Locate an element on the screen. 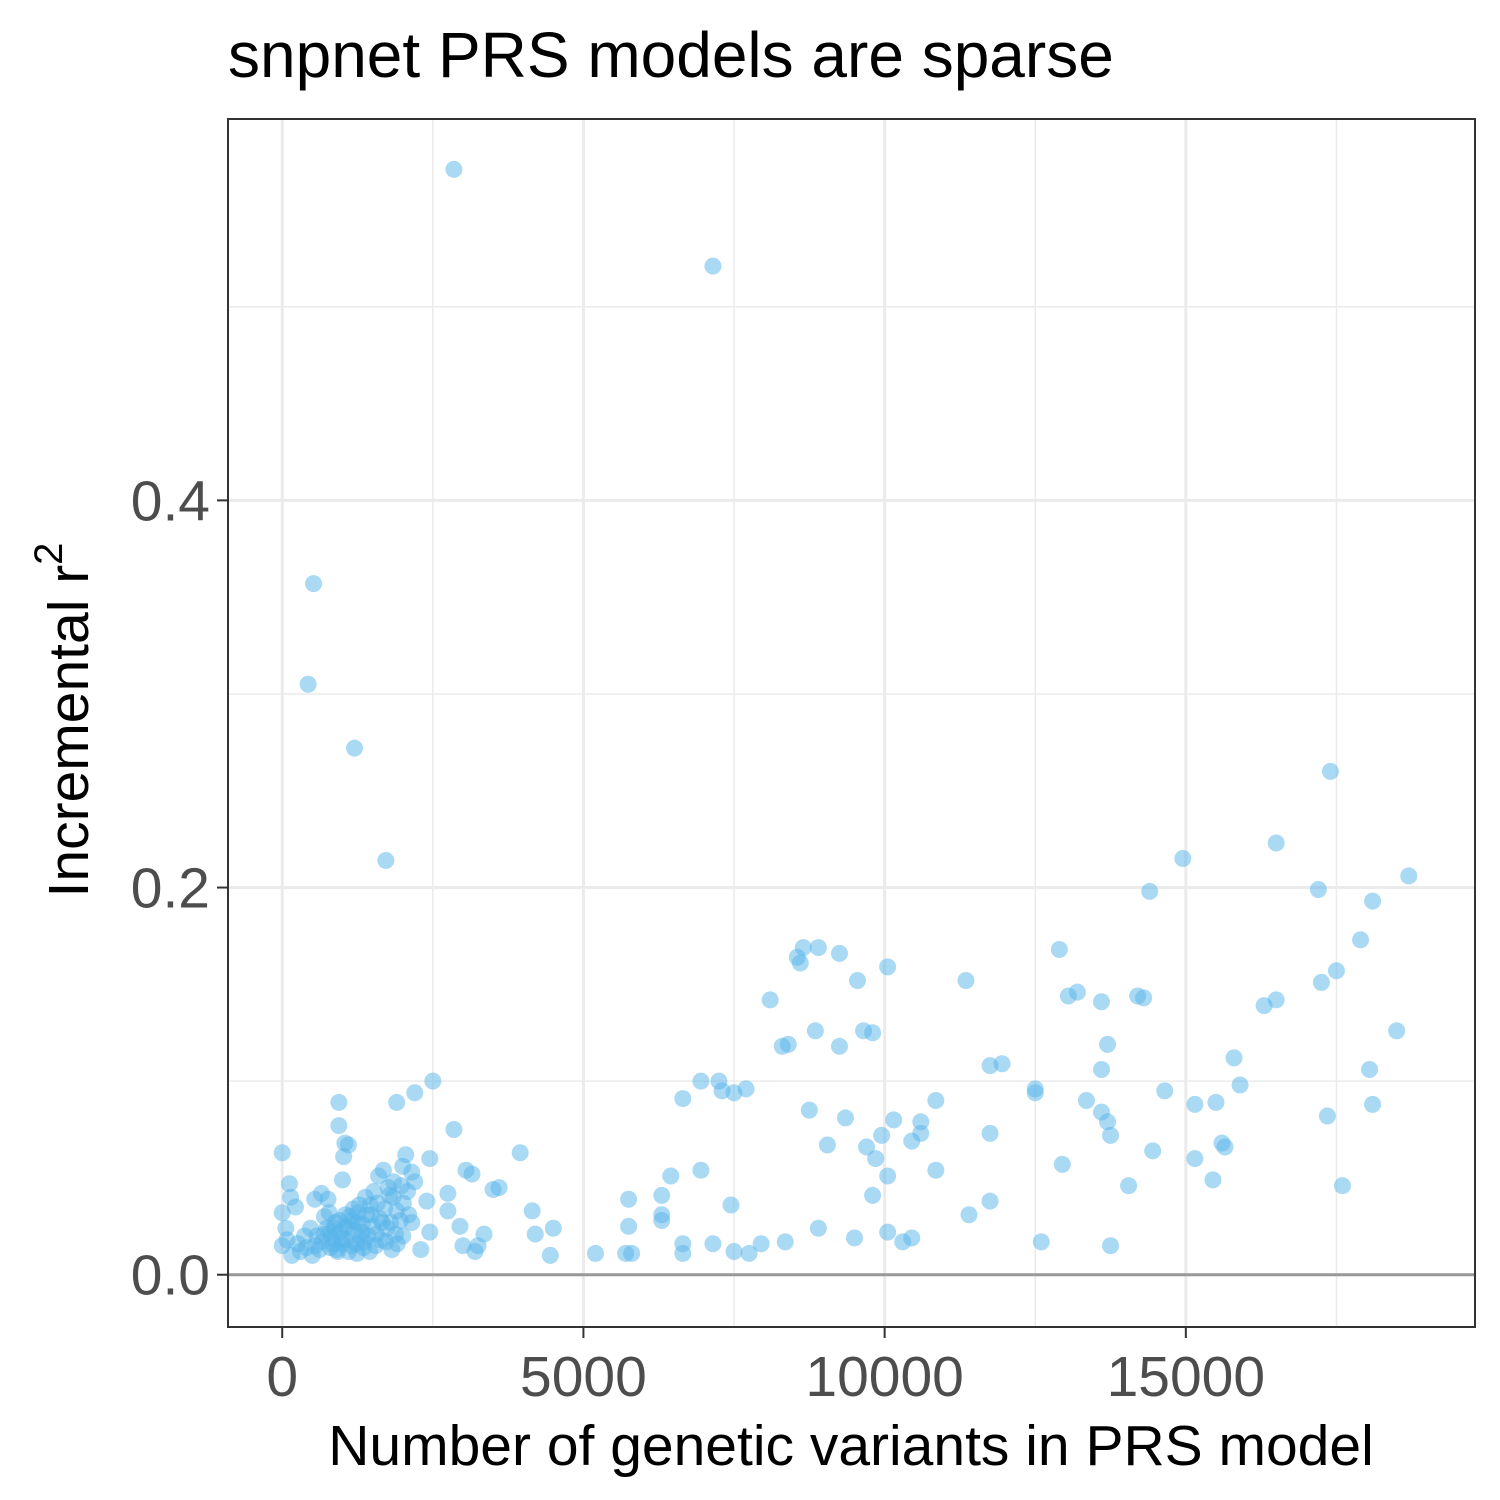 This screenshot has width=1500, height=1500. x-tick-label: 10000 is located at coordinates (884, 1377).